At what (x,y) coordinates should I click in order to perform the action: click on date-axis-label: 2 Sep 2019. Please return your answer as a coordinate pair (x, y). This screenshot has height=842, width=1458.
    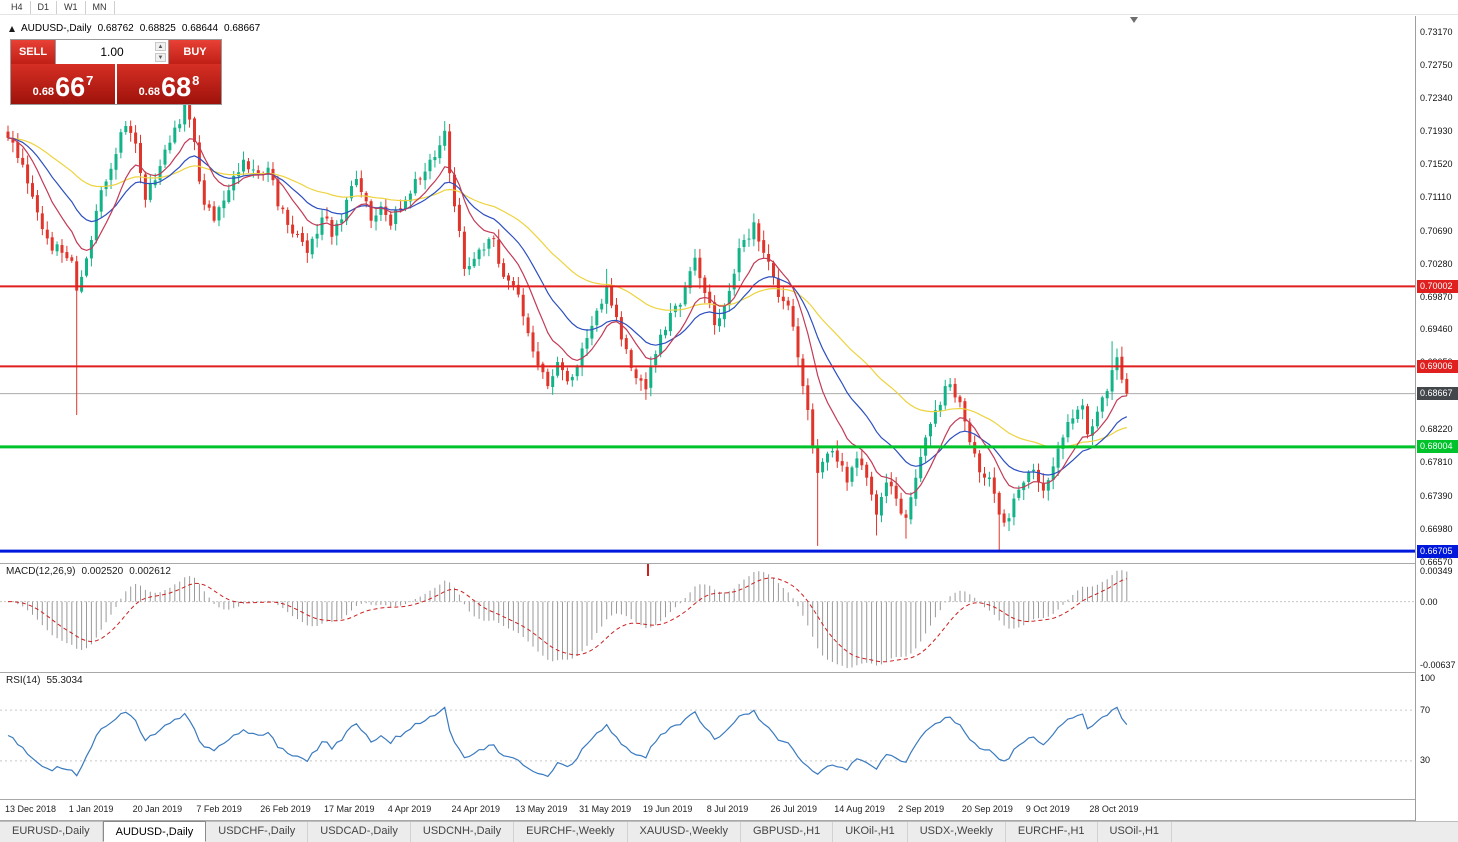
    Looking at the image, I should click on (921, 809).